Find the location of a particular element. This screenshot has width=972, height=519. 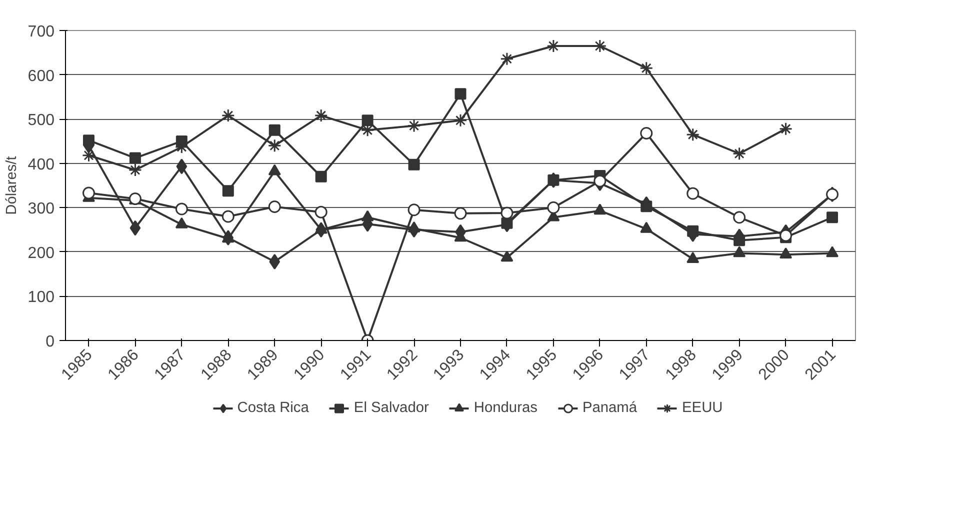

y-tick-label: 500 is located at coordinates (41, 121).